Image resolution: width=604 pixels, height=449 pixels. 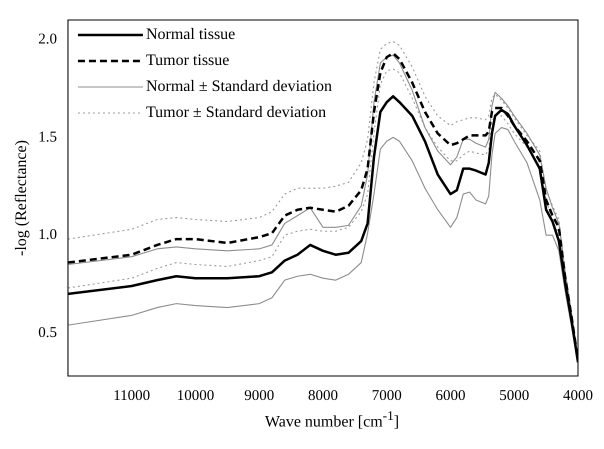 I want to click on y-axis-title: -log (Reflectance), so click(x=21, y=198).